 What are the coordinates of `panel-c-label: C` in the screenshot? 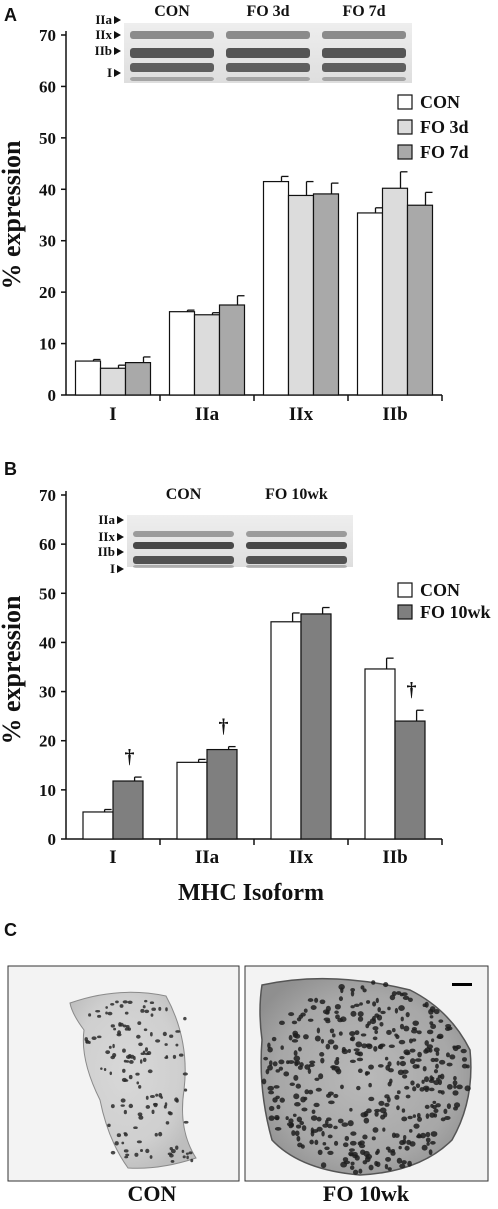 It's located at (10, 930).